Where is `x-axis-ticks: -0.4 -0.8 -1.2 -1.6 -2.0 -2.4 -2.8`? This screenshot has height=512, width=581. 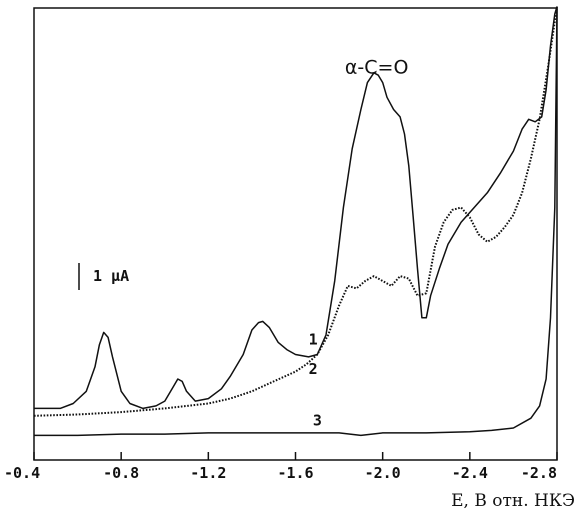
x-axis-ticks: -0.4 -0.8 -1.2 -1.6 -2.0 -2.4 -2.8 is located at coordinates (281, 467).